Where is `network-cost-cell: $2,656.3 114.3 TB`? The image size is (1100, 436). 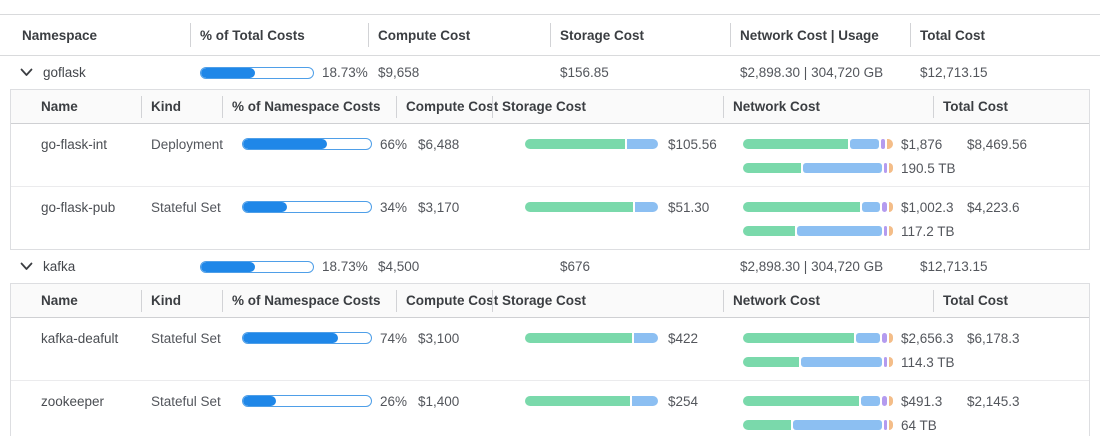 network-cost-cell: $2,656.3 114.3 TB is located at coordinates (839, 350).